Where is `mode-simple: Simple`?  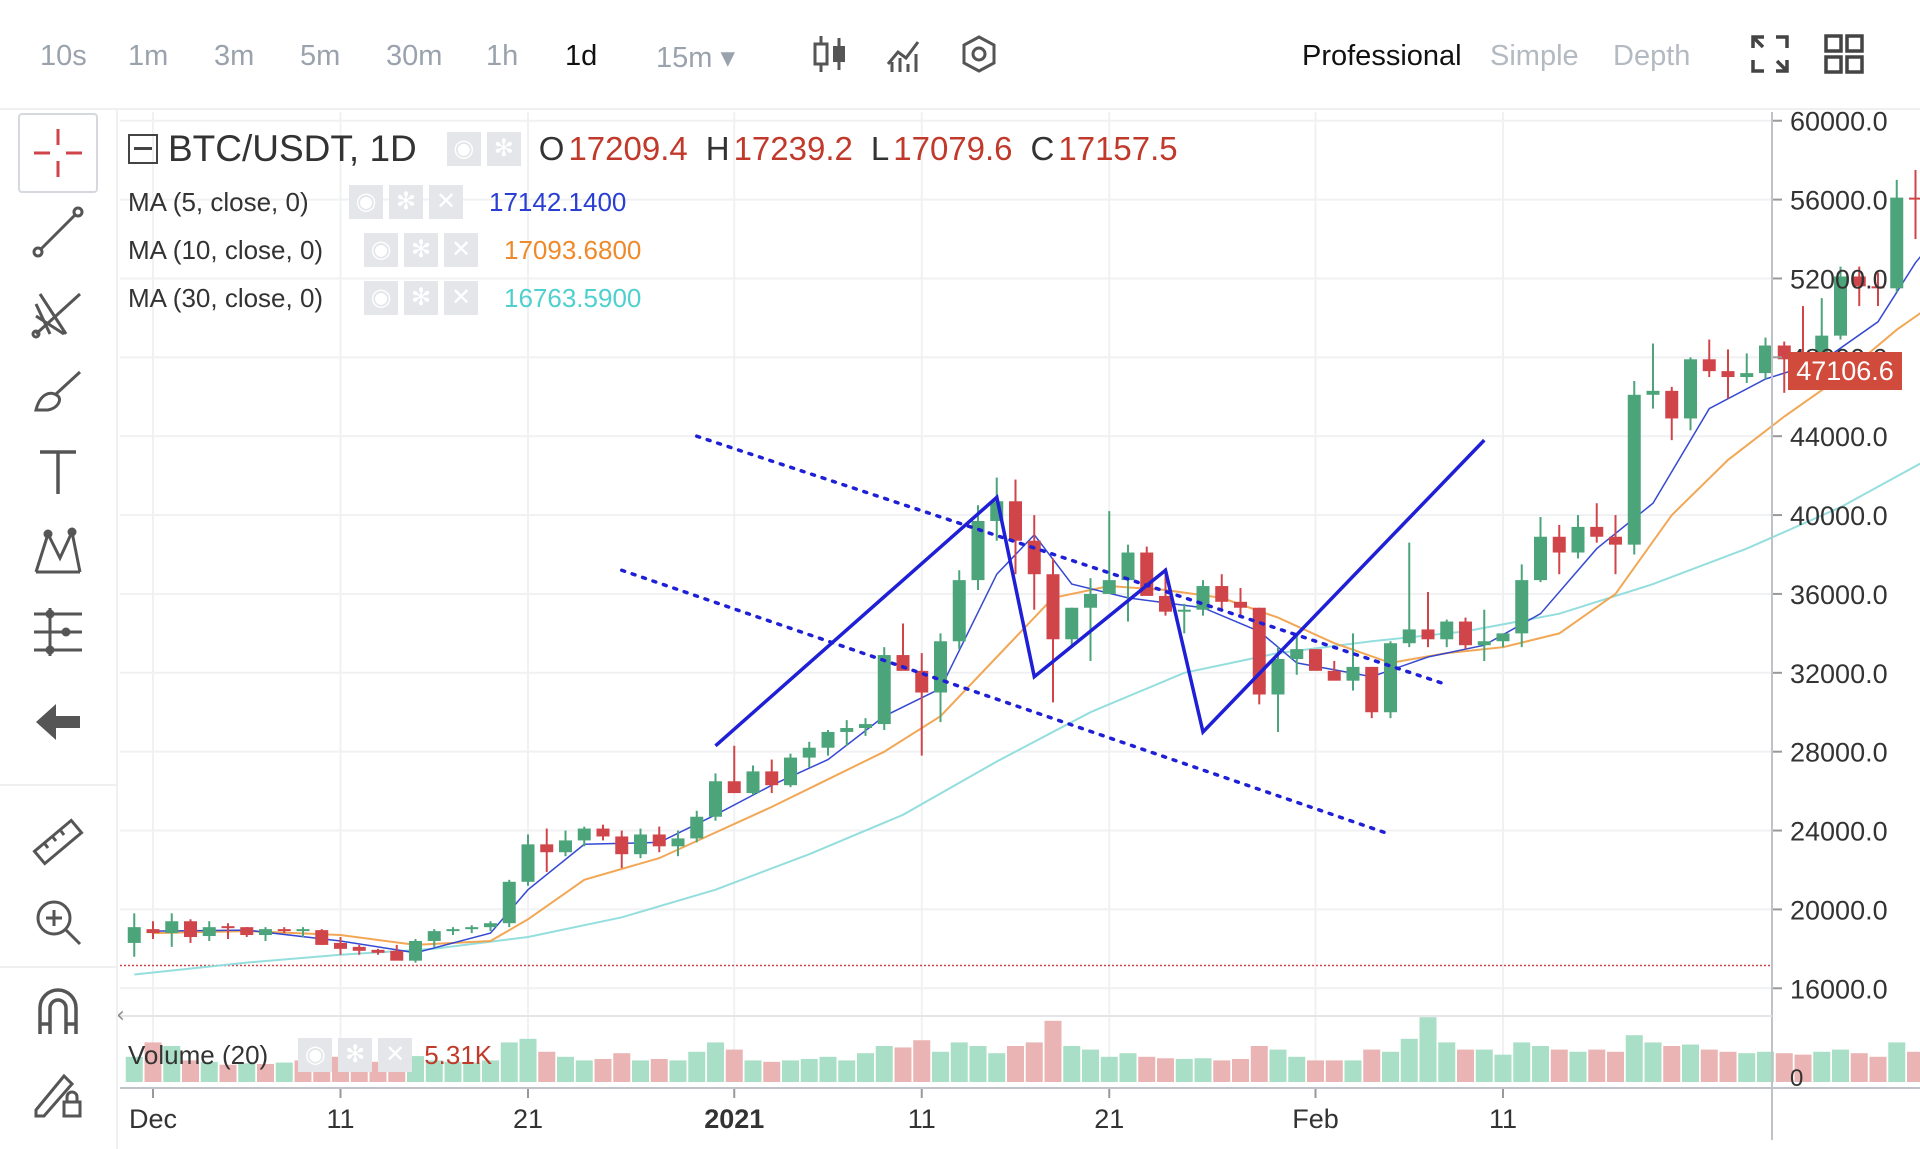
mode-simple: Simple is located at coordinates (1534, 56).